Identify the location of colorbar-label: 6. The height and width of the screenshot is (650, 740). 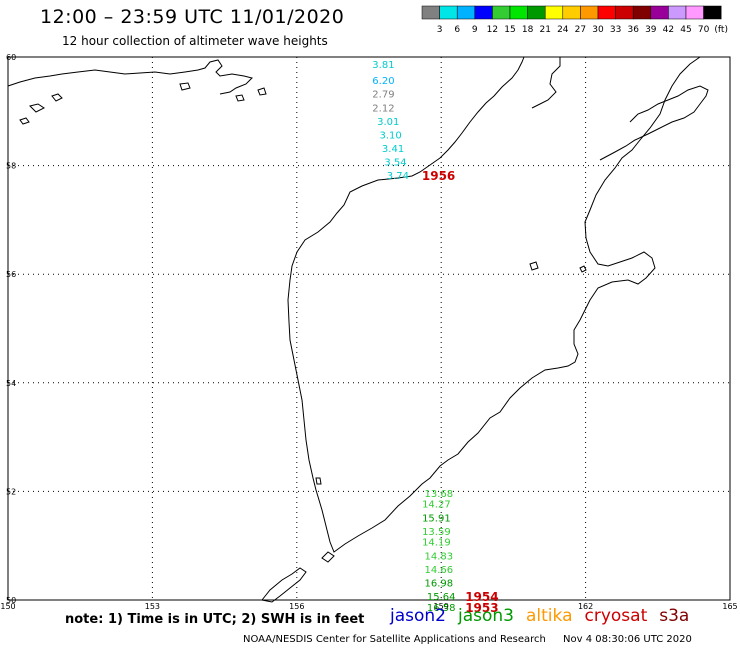
(457, 30).